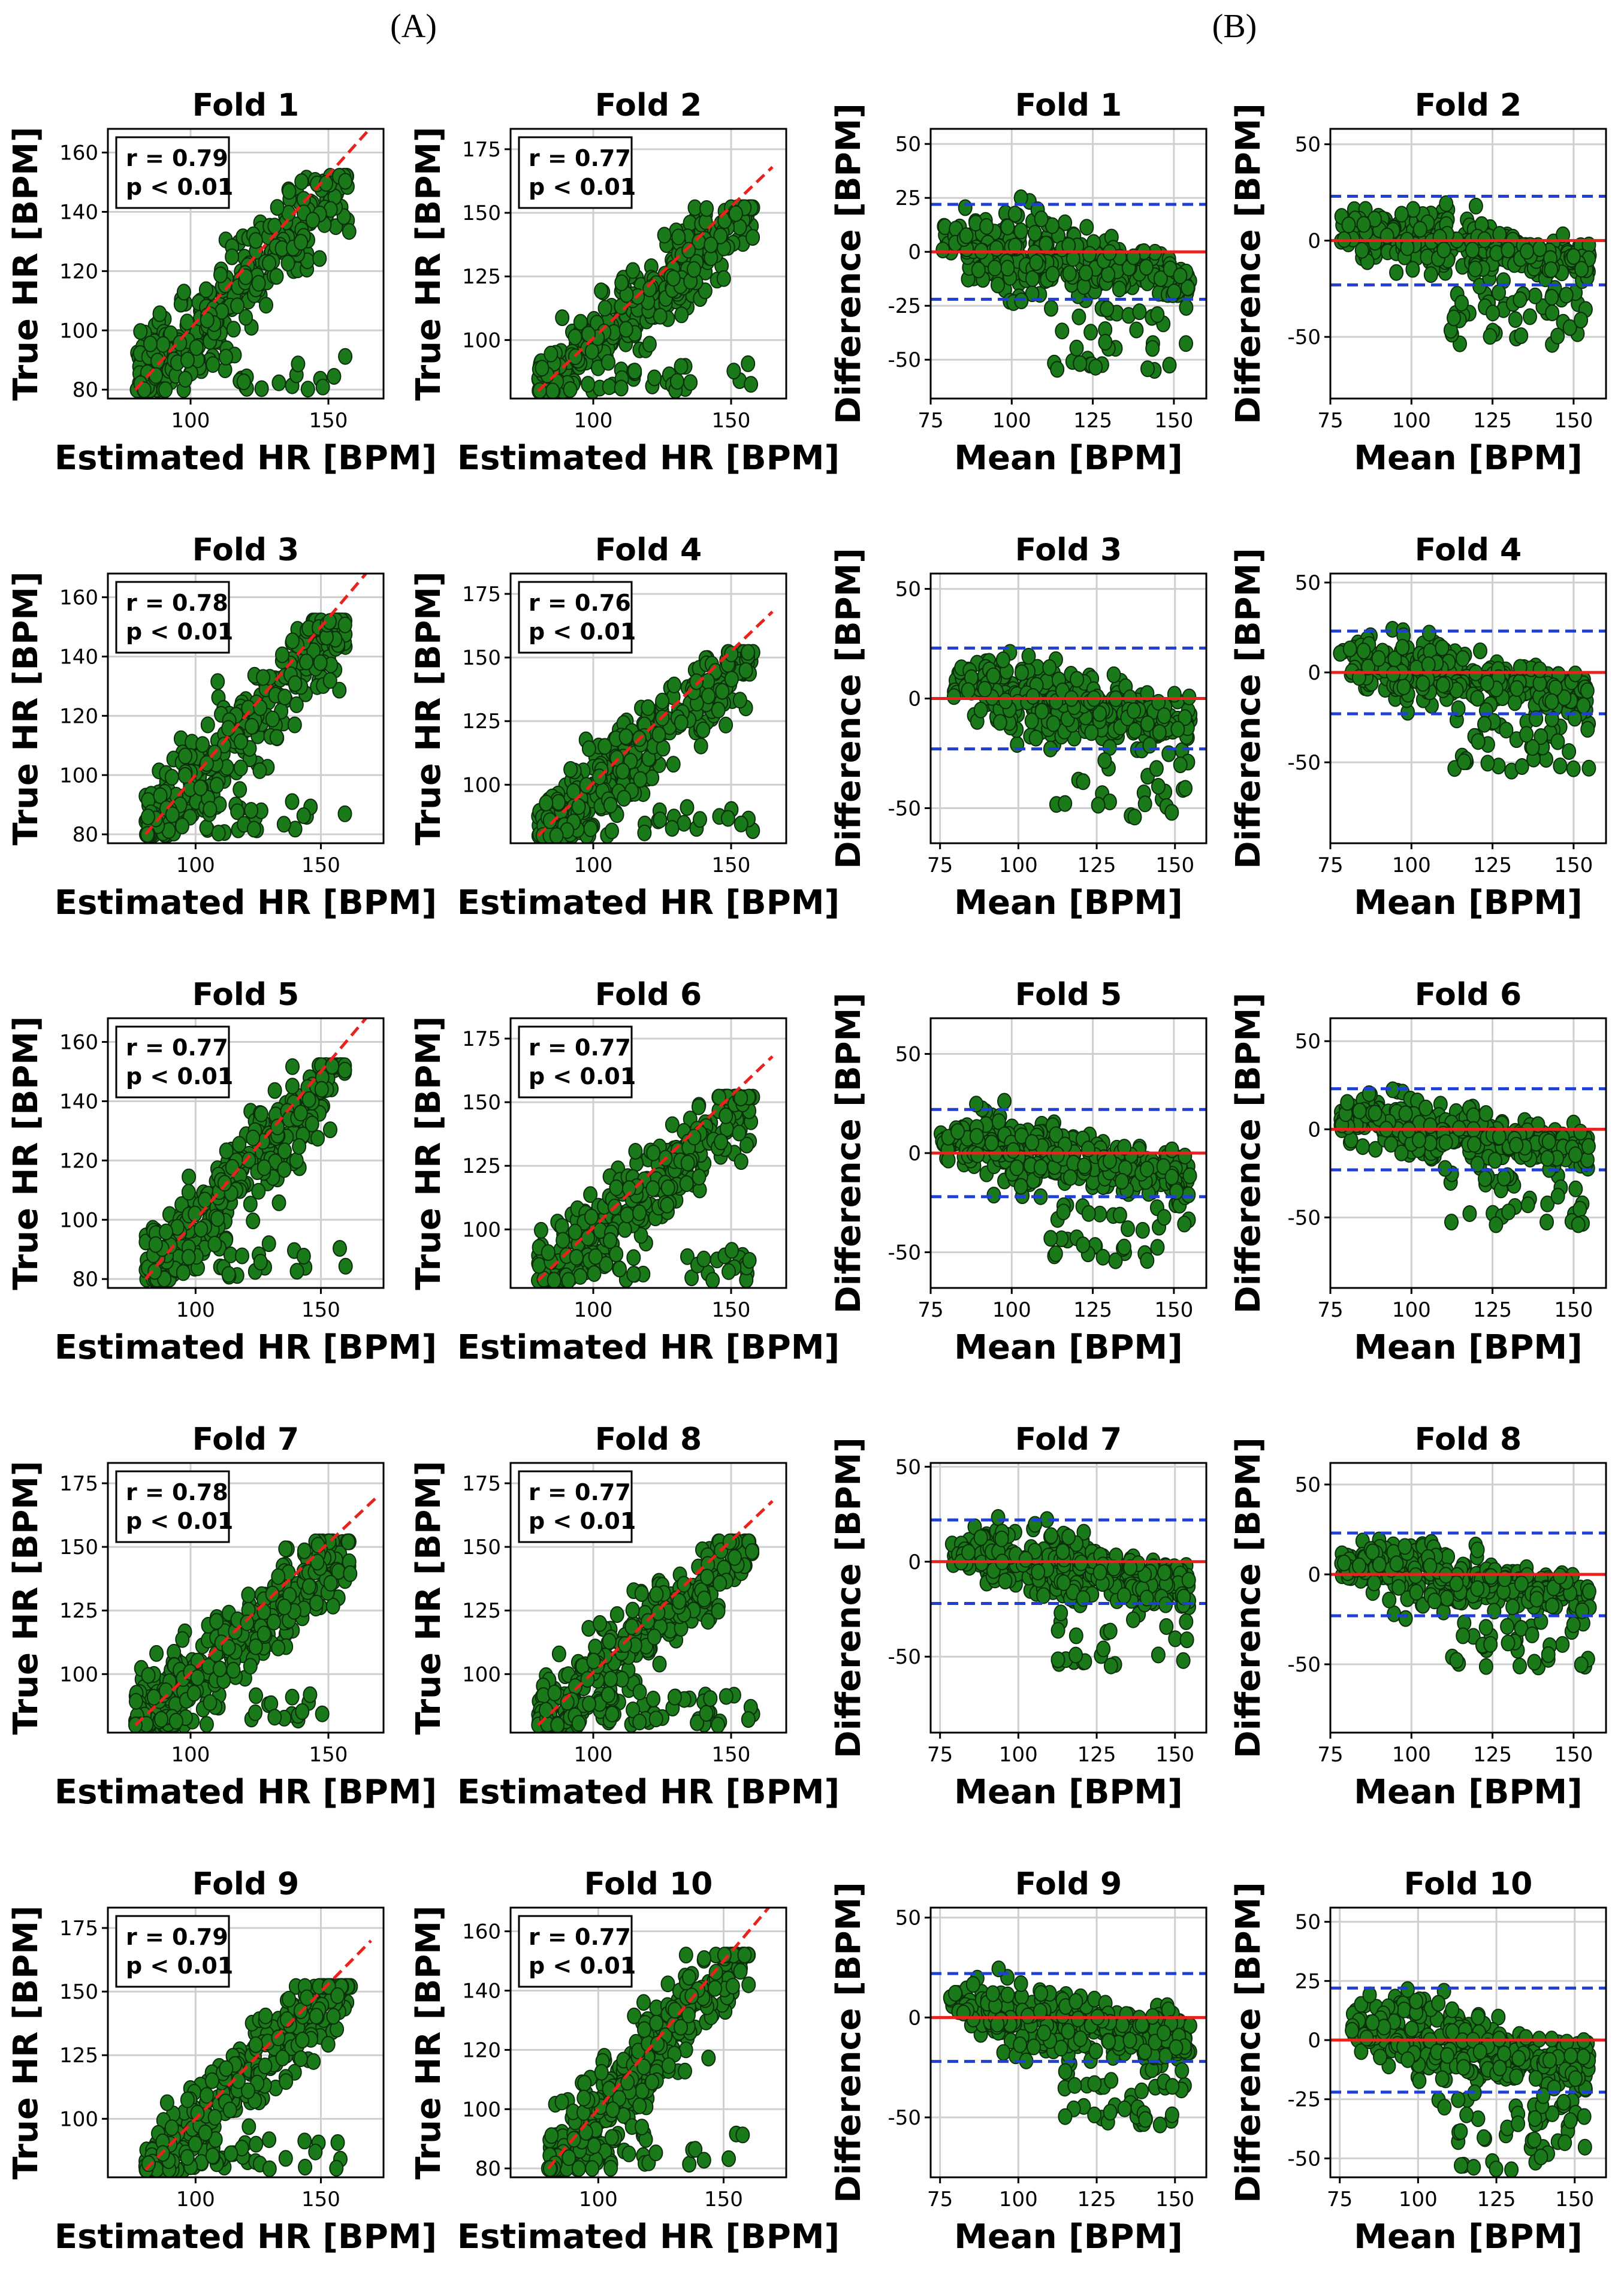  I want to click on x-tick-label: 75, so click(1330, 421).